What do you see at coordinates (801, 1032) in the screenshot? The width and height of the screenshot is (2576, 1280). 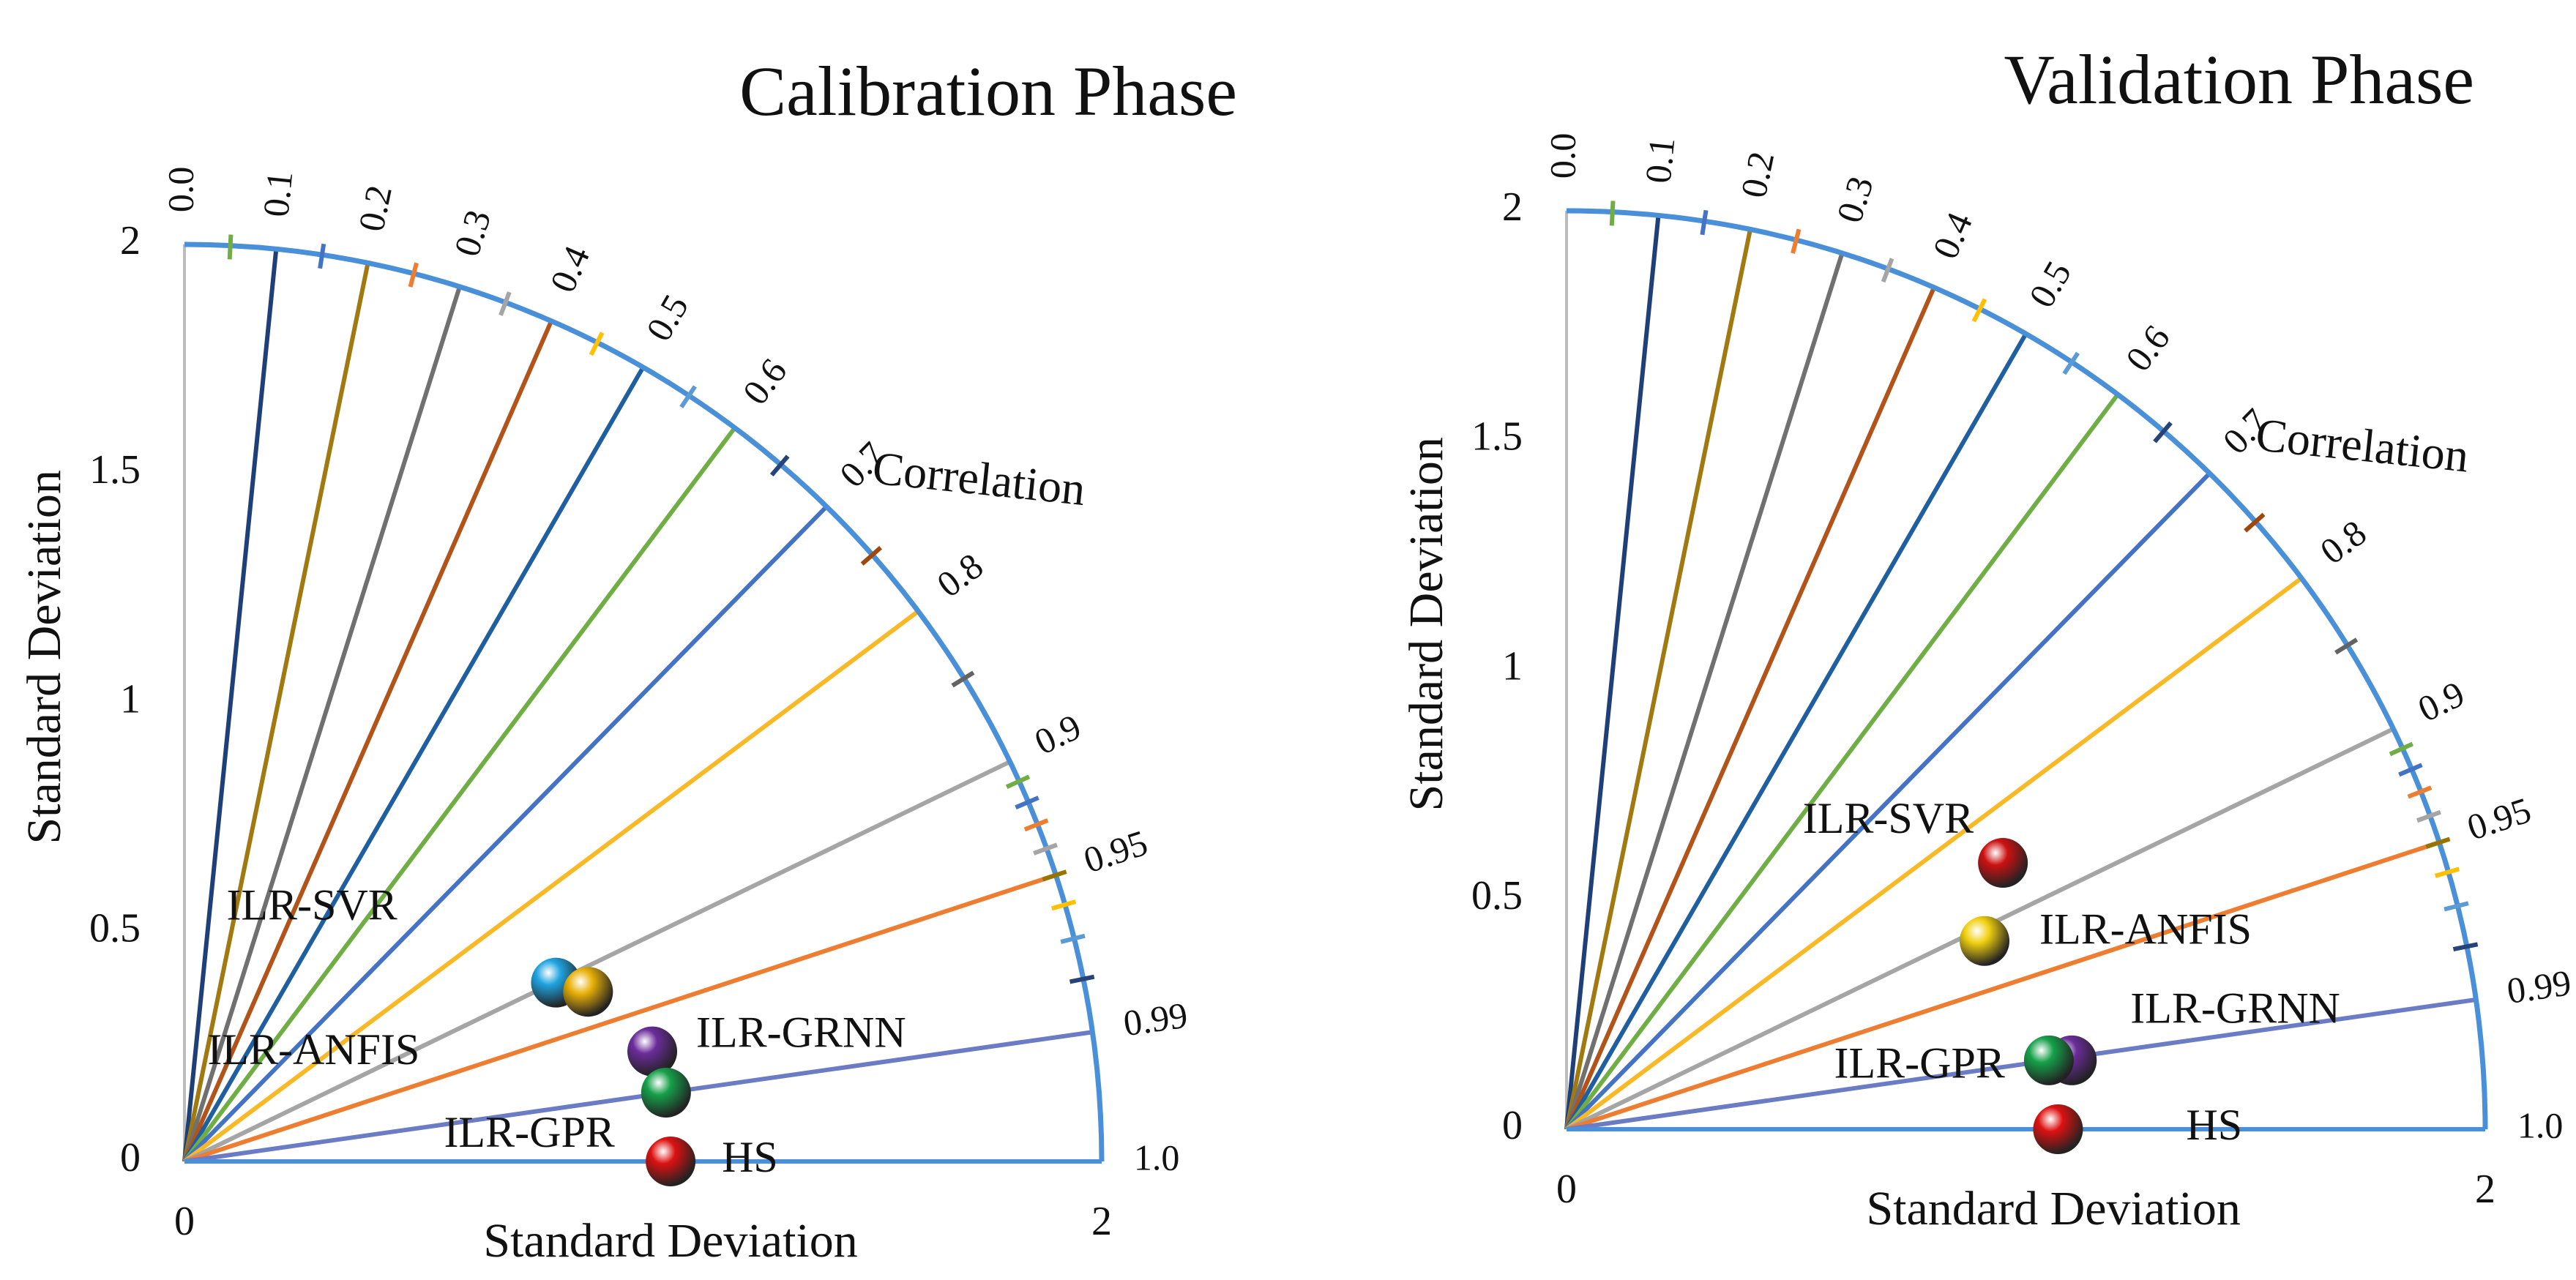 I see `data-point-label: ILR-GRNN` at bounding box center [801, 1032].